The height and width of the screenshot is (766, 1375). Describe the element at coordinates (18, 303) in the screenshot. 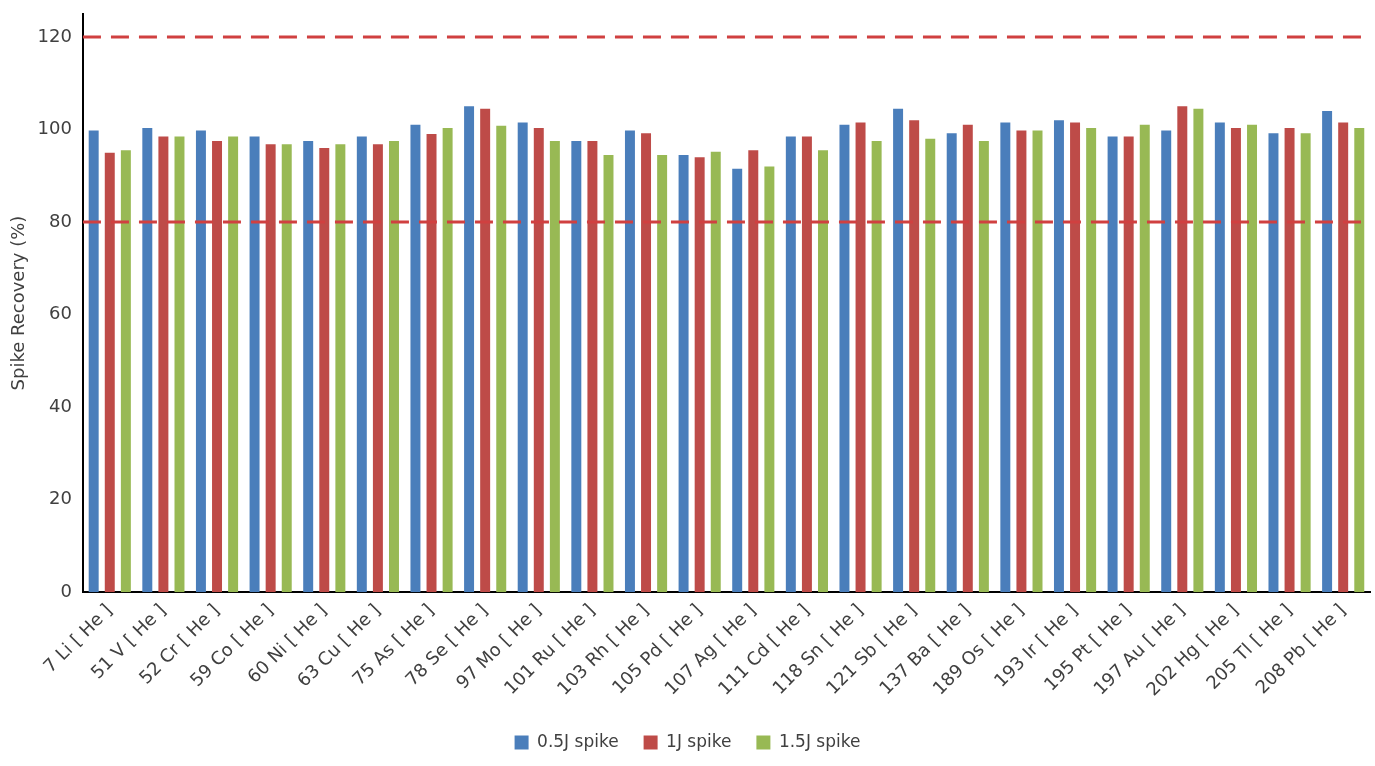

I see `y-axis-title: Spike Recovery (%)` at that location.